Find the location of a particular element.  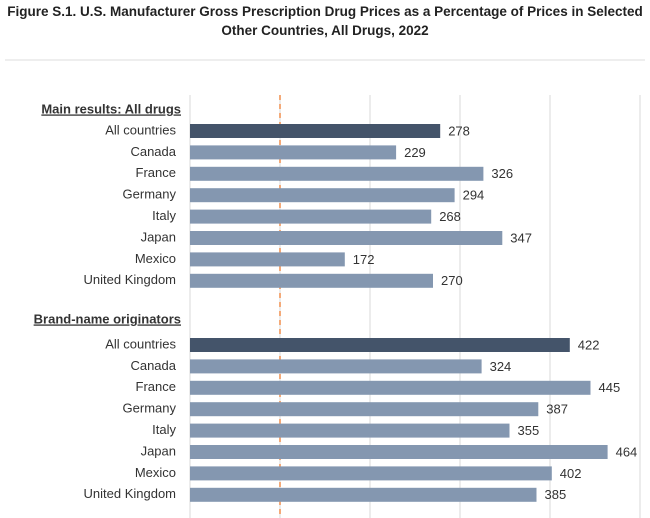

value-label: 229 is located at coordinates (415, 152).